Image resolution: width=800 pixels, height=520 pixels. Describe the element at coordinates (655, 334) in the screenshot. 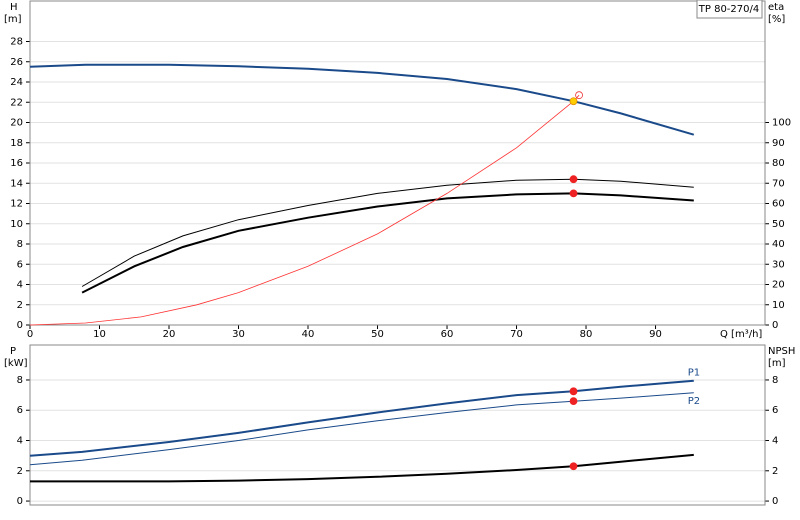

I see `x-tick-label: 90` at that location.